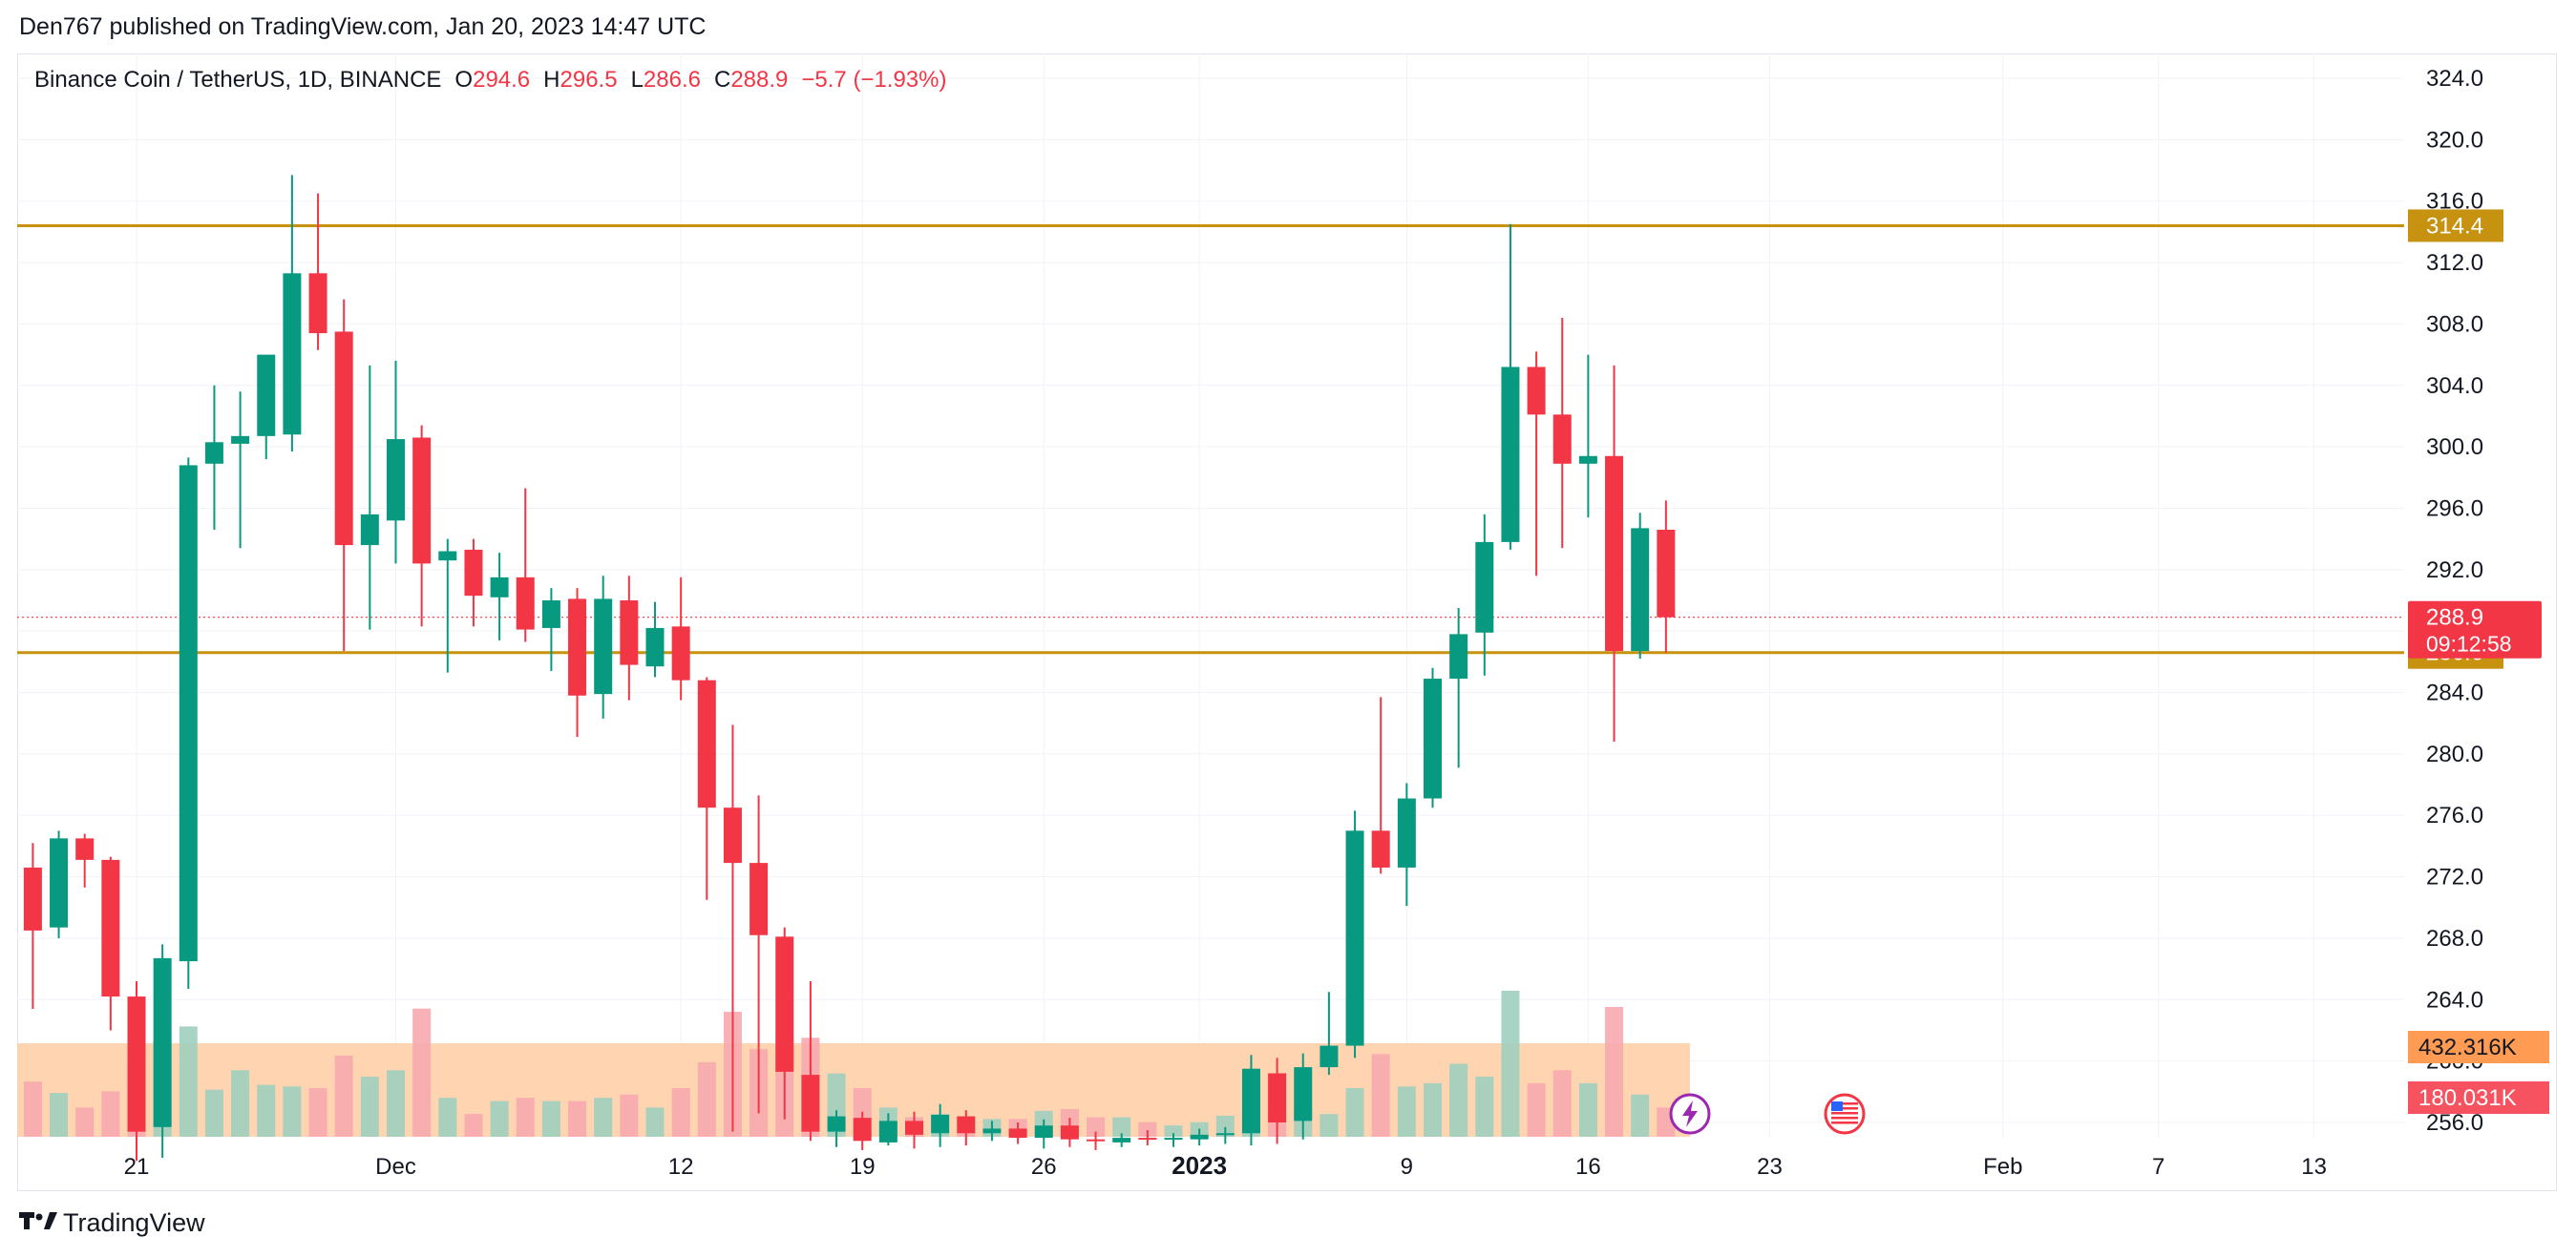  Describe the element at coordinates (551, 80) in the screenshot. I see `high-label: H` at that location.